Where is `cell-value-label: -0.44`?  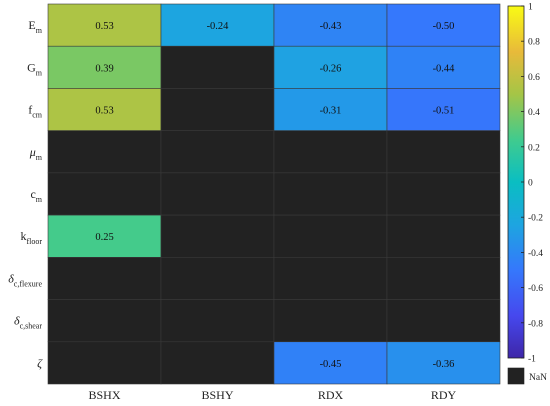
cell-value-label: -0.44 is located at coordinates (444, 68).